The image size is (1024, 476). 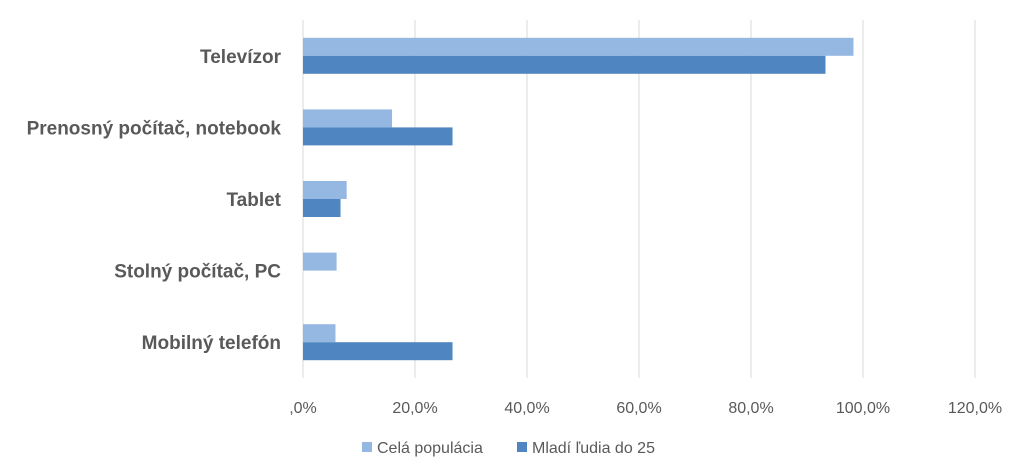 What do you see at coordinates (430, 448) in the screenshot?
I see `legend-label-celapopulacia: Celá populácia` at bounding box center [430, 448].